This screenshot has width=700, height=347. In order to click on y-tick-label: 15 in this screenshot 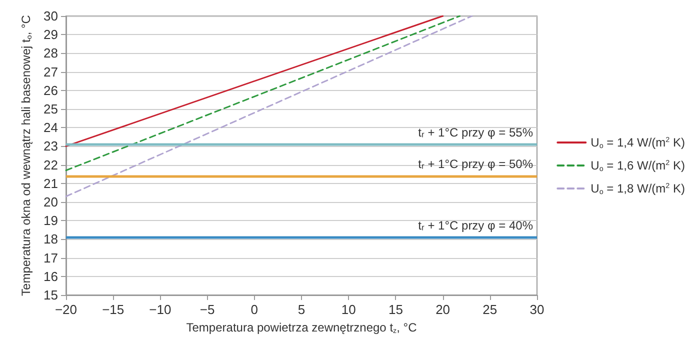, I will do `click(51, 295)`.